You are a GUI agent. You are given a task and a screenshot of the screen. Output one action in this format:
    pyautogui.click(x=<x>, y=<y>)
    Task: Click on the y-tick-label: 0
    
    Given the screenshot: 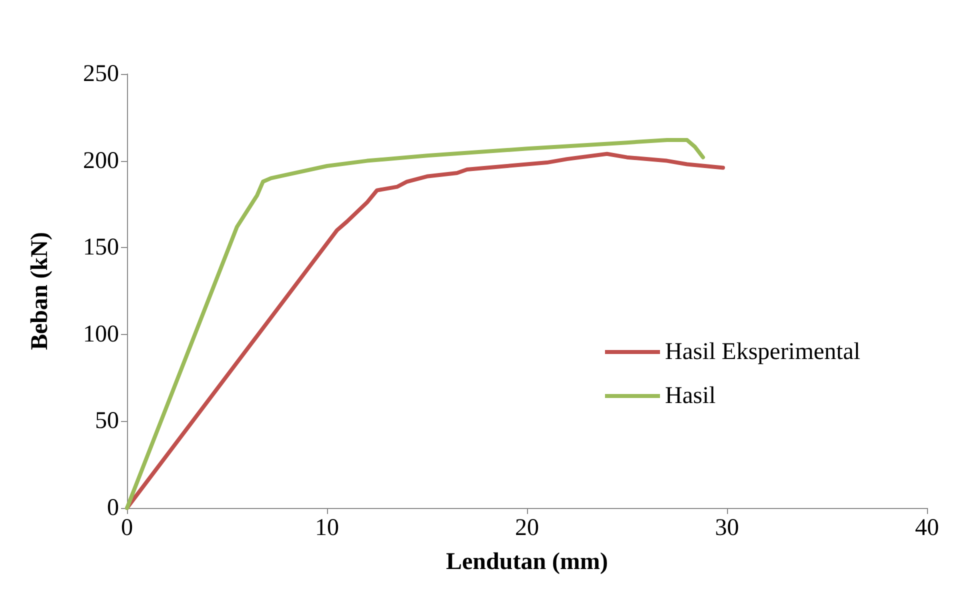 What is the action you would take?
    pyautogui.click(x=113, y=508)
    